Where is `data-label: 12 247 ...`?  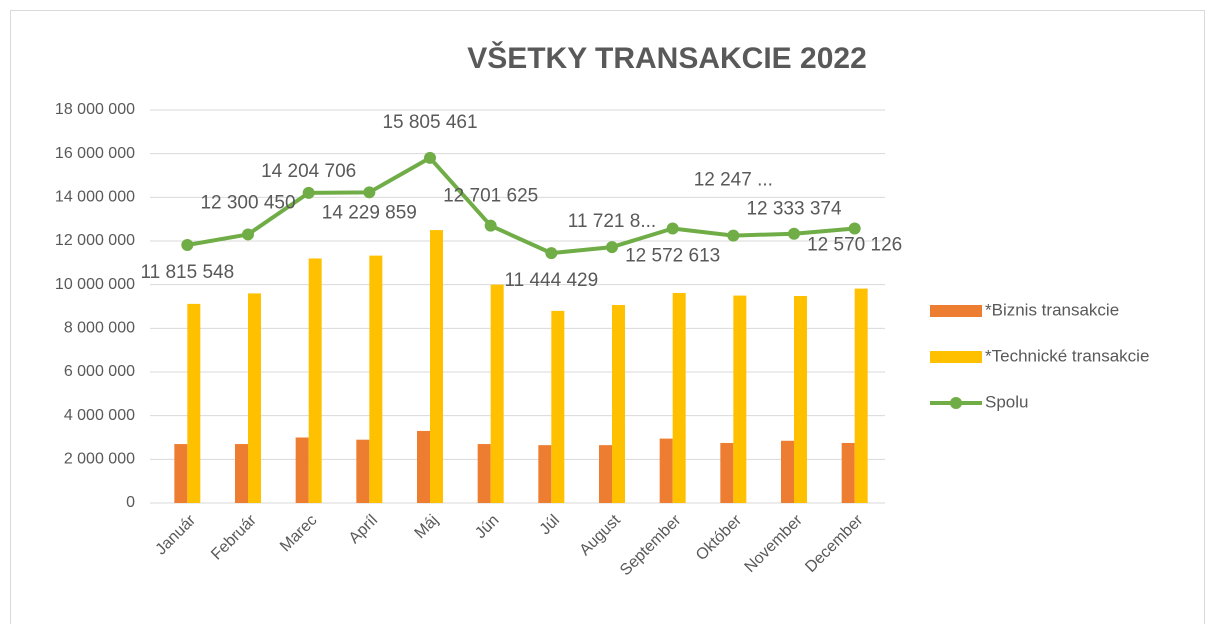 data-label: 12 247 ... is located at coordinates (733, 180).